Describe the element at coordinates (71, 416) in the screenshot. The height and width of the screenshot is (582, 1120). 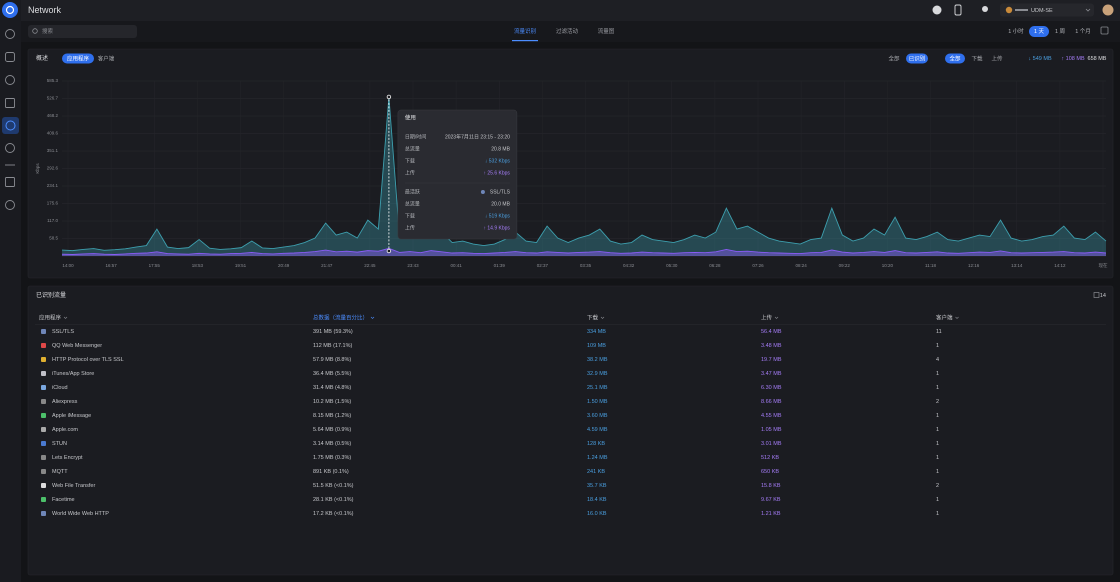
I see `app-name: Apple iMessage` at that location.